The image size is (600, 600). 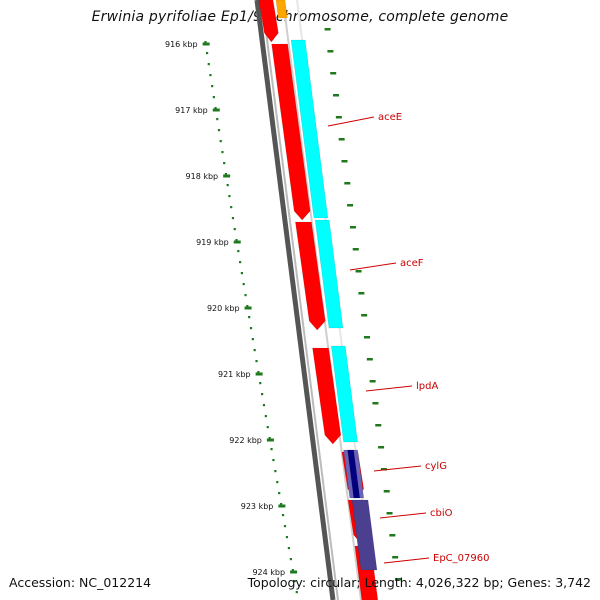 I want to click on gene-label: aceF, so click(x=412, y=263).